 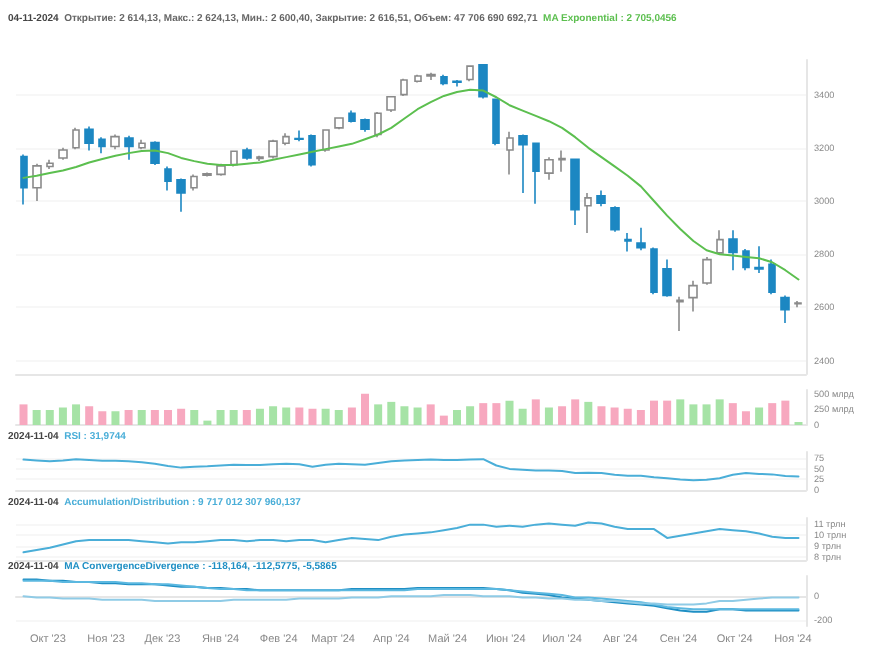 What do you see at coordinates (411, 470) in the screenshot?
I see `line-series` at bounding box center [411, 470].